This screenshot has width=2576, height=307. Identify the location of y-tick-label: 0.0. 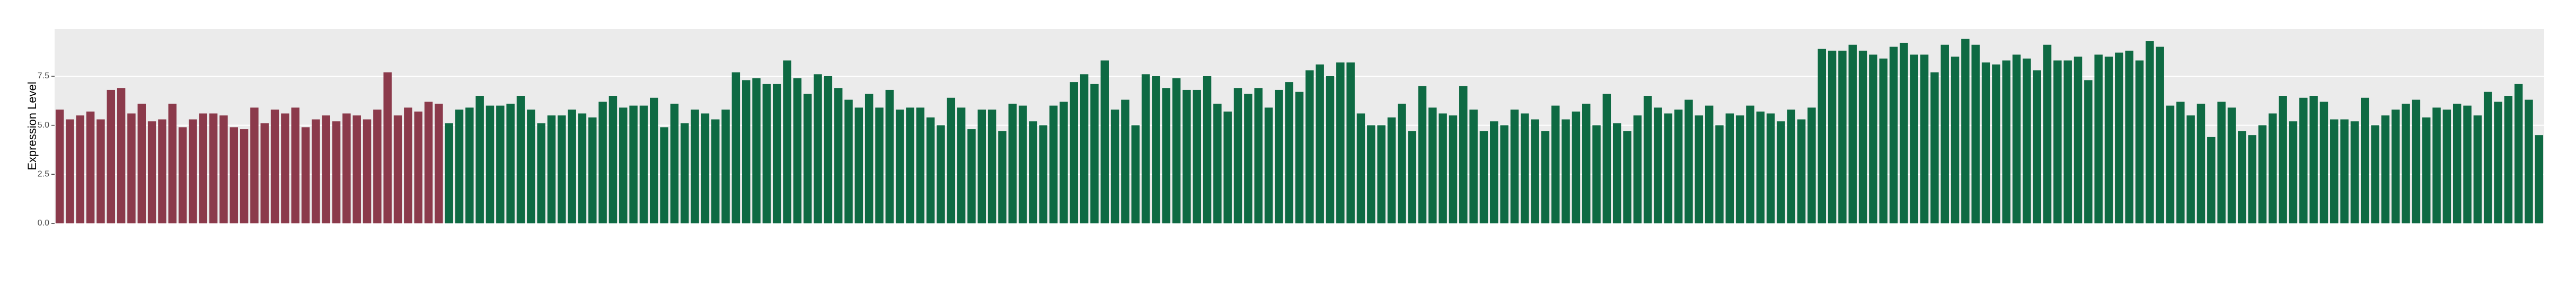
(43, 223).